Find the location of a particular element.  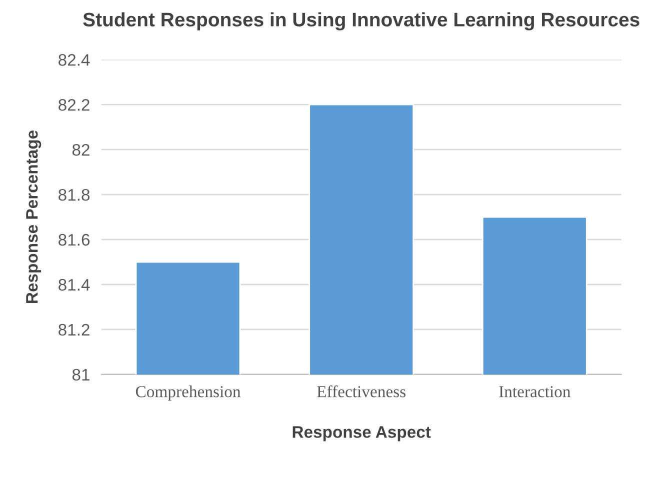

y-tick-label: 82.4 is located at coordinates (74, 60).